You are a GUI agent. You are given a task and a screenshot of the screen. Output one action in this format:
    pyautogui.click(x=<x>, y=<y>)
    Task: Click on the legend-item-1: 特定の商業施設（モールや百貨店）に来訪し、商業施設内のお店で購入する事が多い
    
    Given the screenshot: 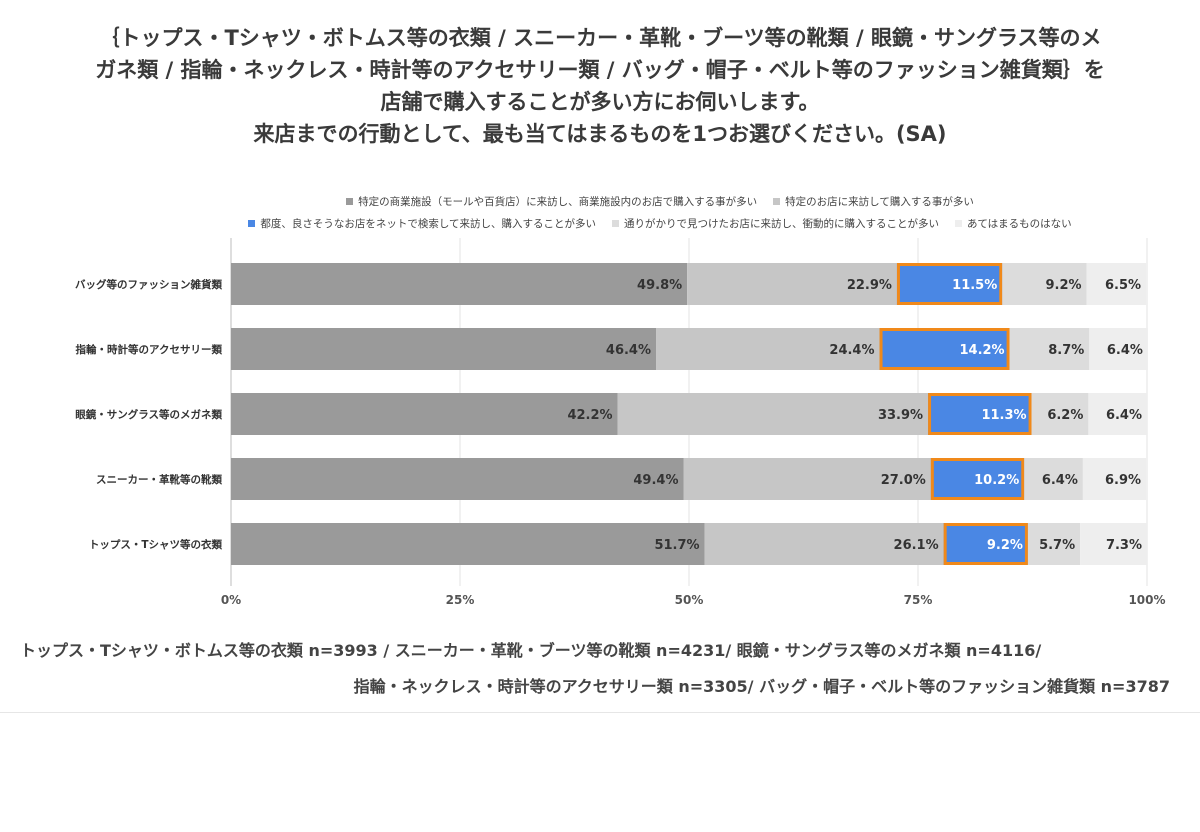 What is the action you would take?
    pyautogui.click(x=551, y=201)
    